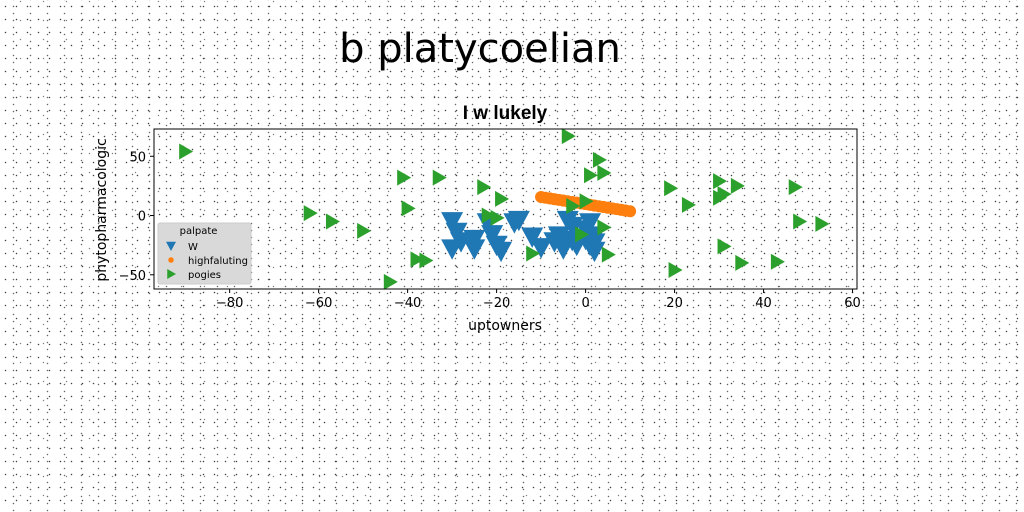 The width and height of the screenshot is (1024, 512). I want to click on y-tick-label: −50, so click(132, 276).